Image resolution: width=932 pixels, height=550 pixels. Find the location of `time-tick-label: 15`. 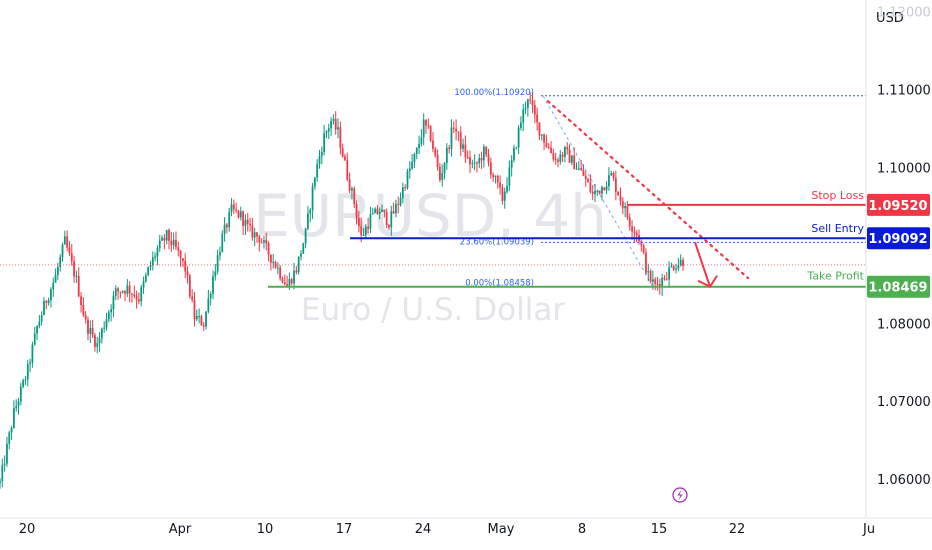

time-tick-label: 15 is located at coordinates (659, 529).